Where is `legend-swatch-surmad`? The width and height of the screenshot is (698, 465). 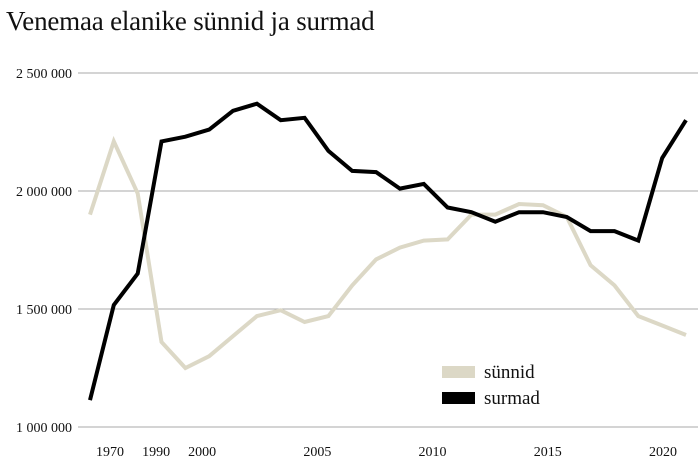
legend-swatch-surmad is located at coordinates (458, 398).